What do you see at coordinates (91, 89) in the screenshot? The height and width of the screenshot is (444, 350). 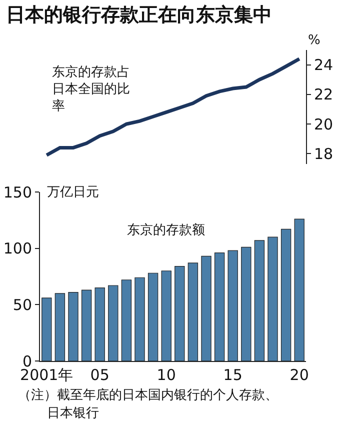 I see `annotation: 东京的存款占日本全国的比率` at bounding box center [91, 89].